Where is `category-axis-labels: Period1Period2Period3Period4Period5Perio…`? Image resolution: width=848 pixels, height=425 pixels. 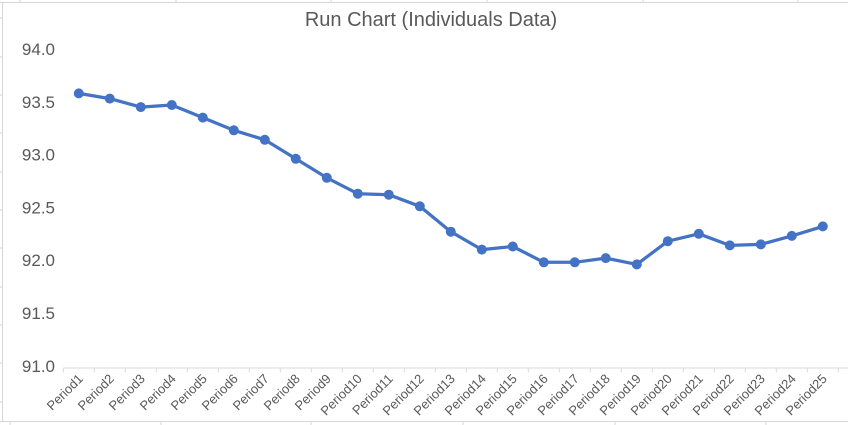
category-axis-labels: Period1Period2Period3Period4Period5Perio… is located at coordinates (437, 394).